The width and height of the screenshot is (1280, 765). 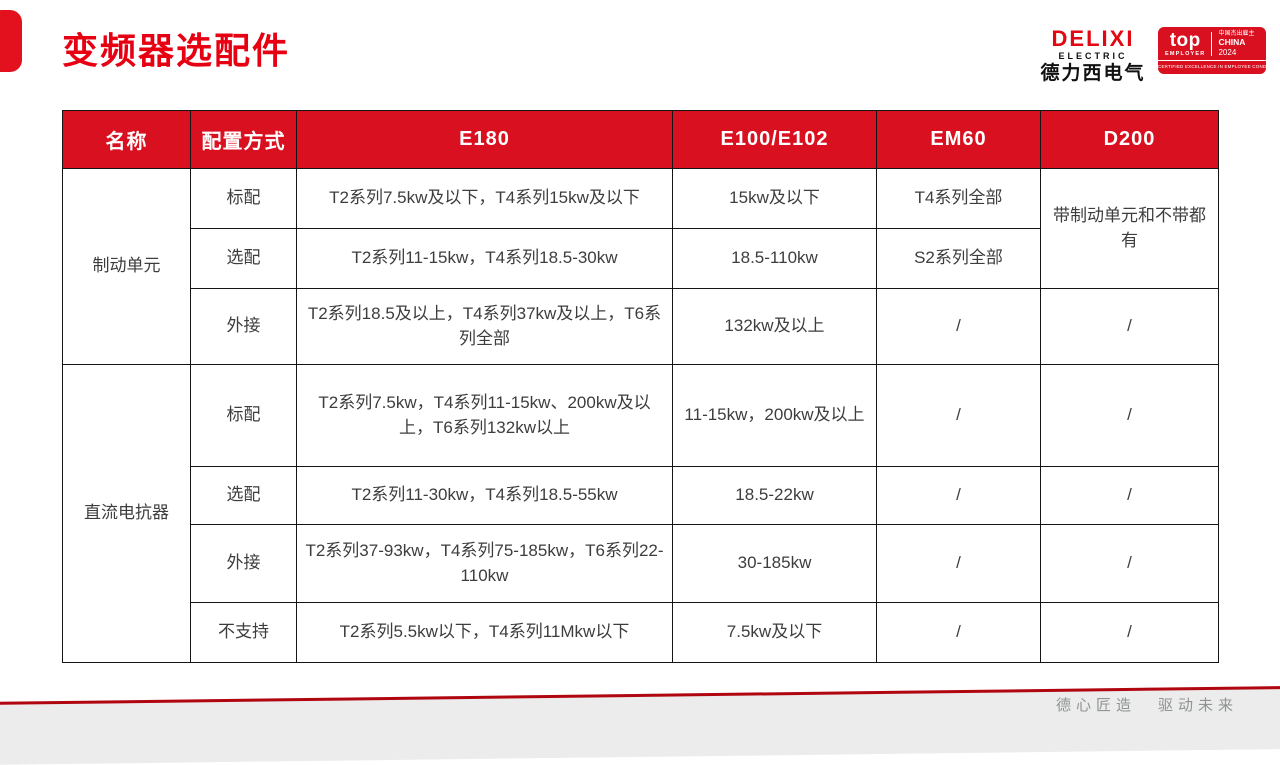 I want to click on delixi-wordmark: DELIXI, so click(x=1093, y=38).